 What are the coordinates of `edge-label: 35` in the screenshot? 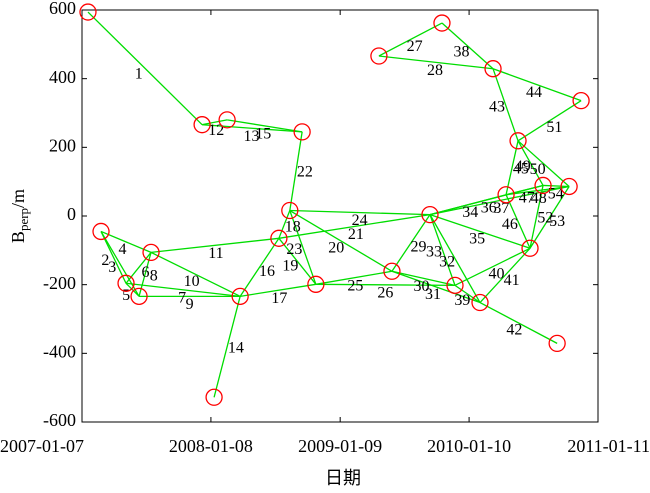 It's located at (477, 239).